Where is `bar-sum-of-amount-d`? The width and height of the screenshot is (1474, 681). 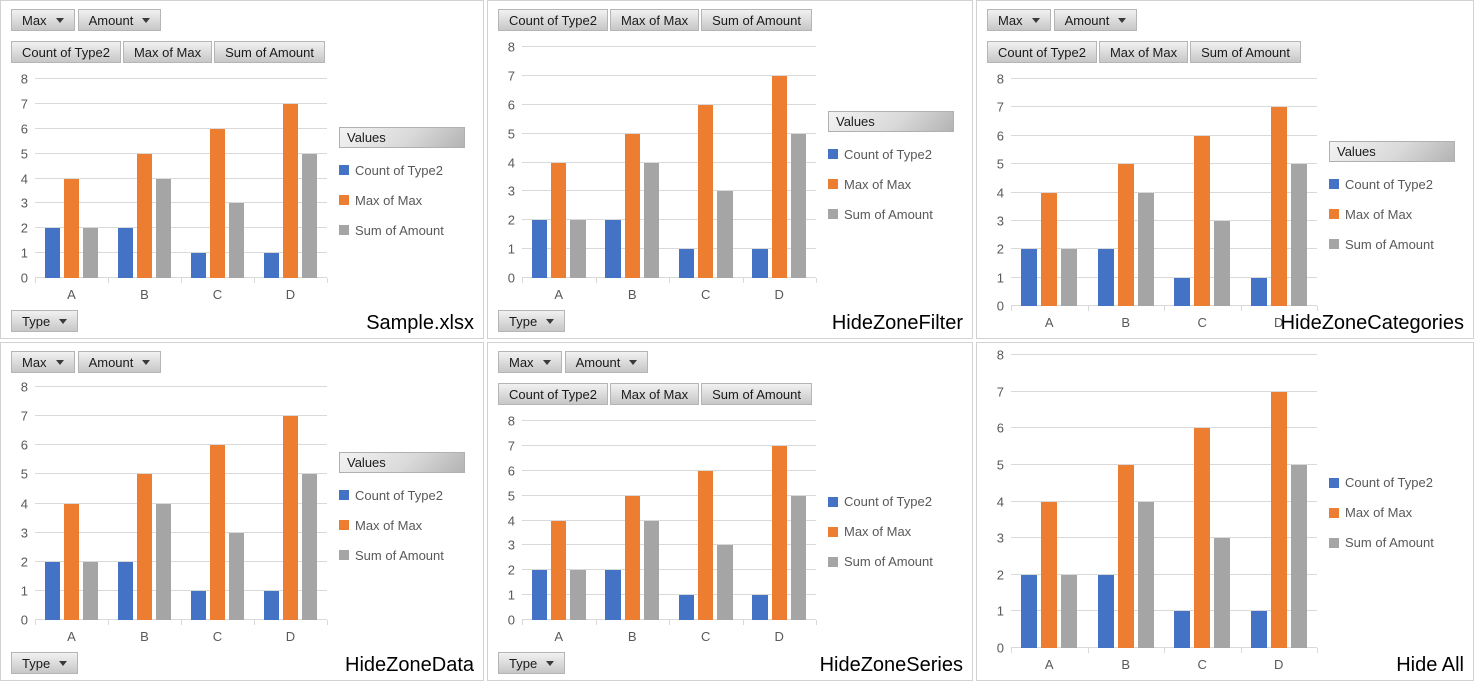
bar-sum-of-amount-d is located at coordinates (310, 215).